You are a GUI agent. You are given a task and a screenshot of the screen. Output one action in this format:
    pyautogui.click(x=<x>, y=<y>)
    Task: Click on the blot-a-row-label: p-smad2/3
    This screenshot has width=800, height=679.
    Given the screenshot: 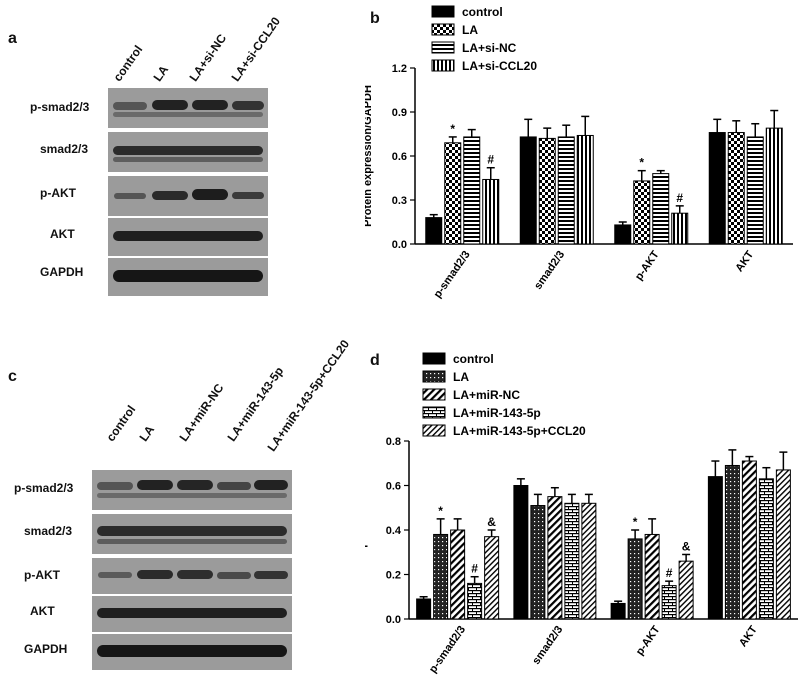 What is the action you would take?
    pyautogui.click(x=60, y=107)
    